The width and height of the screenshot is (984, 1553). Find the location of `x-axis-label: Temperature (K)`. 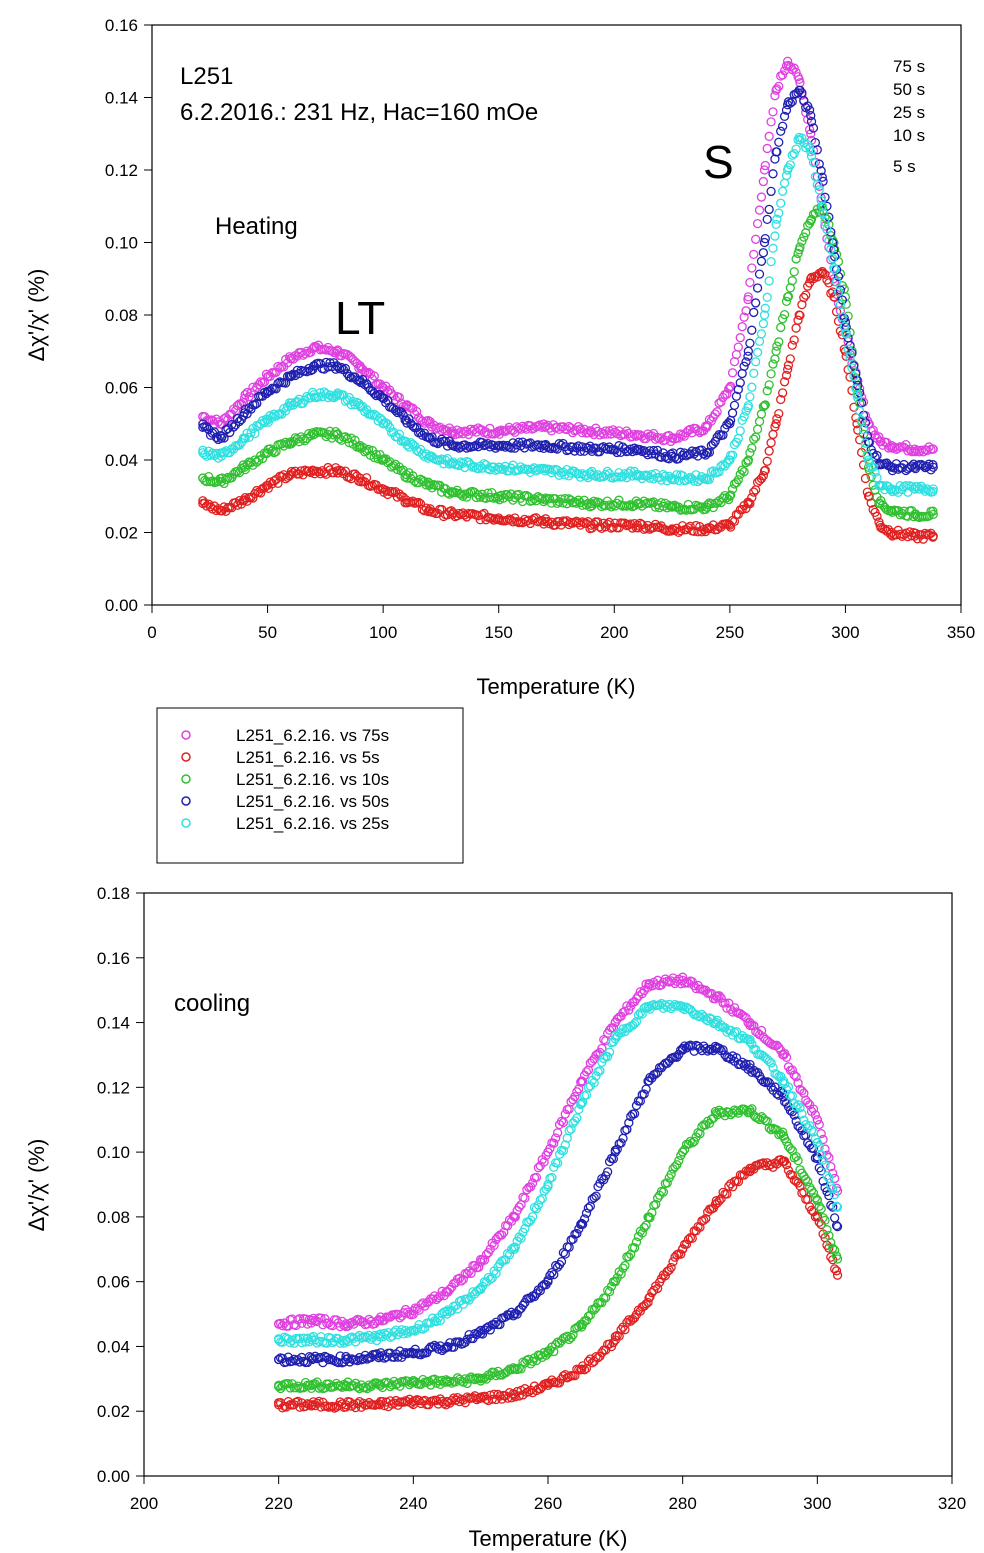

x-axis-label: Temperature (K) is located at coordinates (556, 686).